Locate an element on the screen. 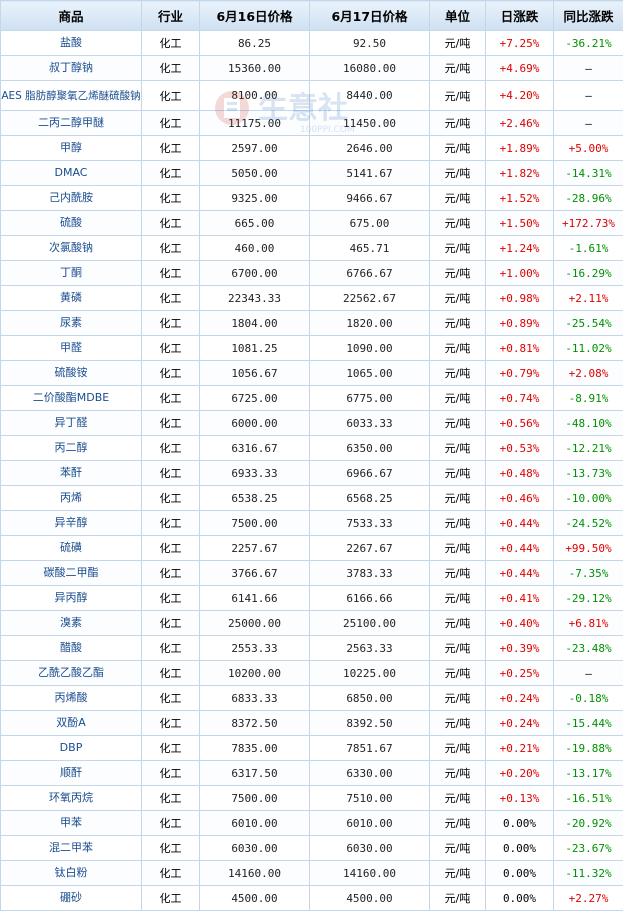  daily-change-cell: +1.89% is located at coordinates (520, 148).